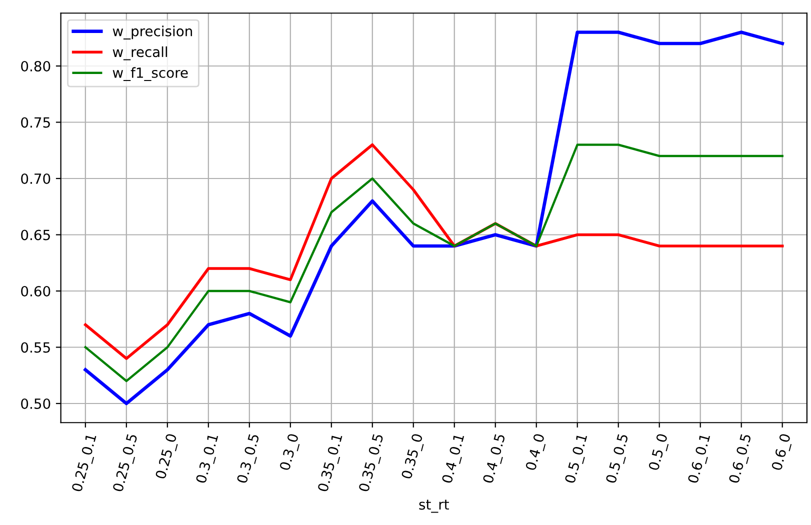 This screenshot has height=525, width=811. Describe the element at coordinates (434, 506) in the screenshot. I see `x-axis-title: st_rt` at that location.